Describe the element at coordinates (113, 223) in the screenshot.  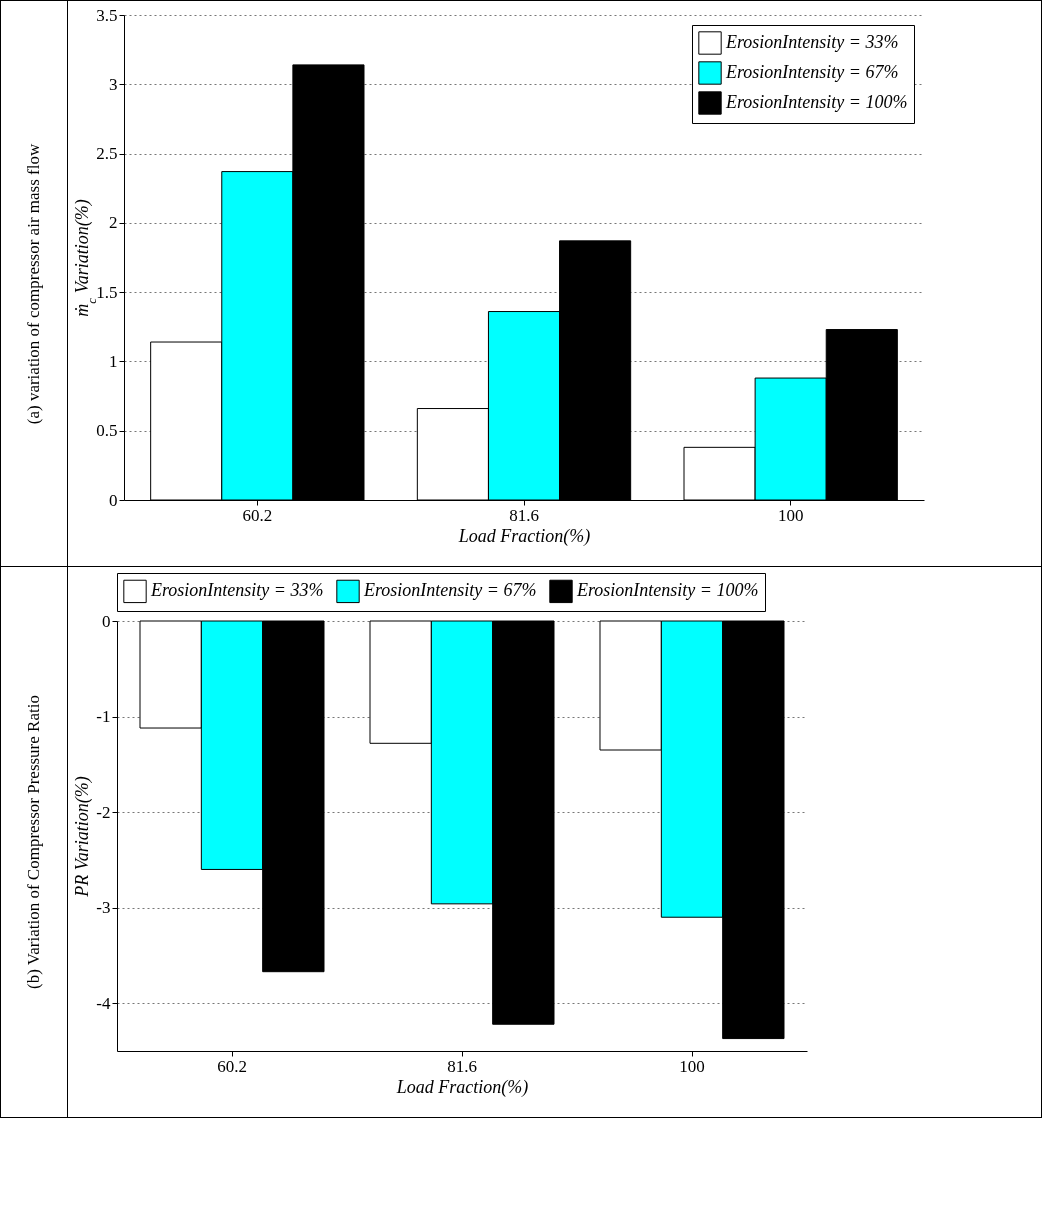
I see `y-tick-label: 2` at that location.